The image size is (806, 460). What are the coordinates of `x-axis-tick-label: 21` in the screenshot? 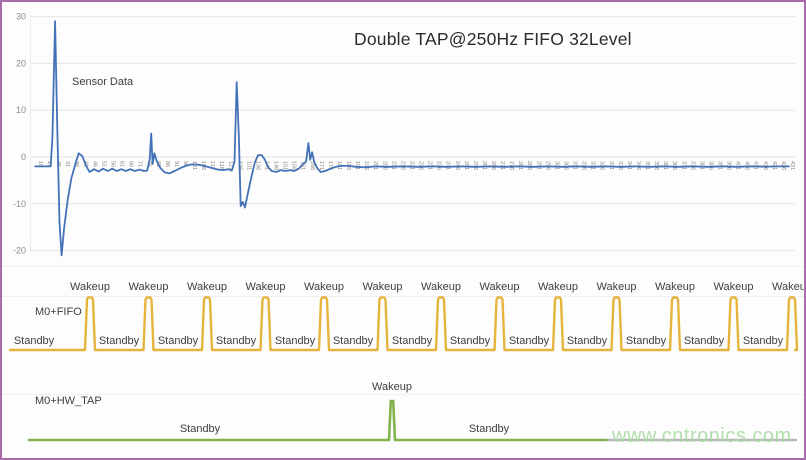 It's located at (49, 164).